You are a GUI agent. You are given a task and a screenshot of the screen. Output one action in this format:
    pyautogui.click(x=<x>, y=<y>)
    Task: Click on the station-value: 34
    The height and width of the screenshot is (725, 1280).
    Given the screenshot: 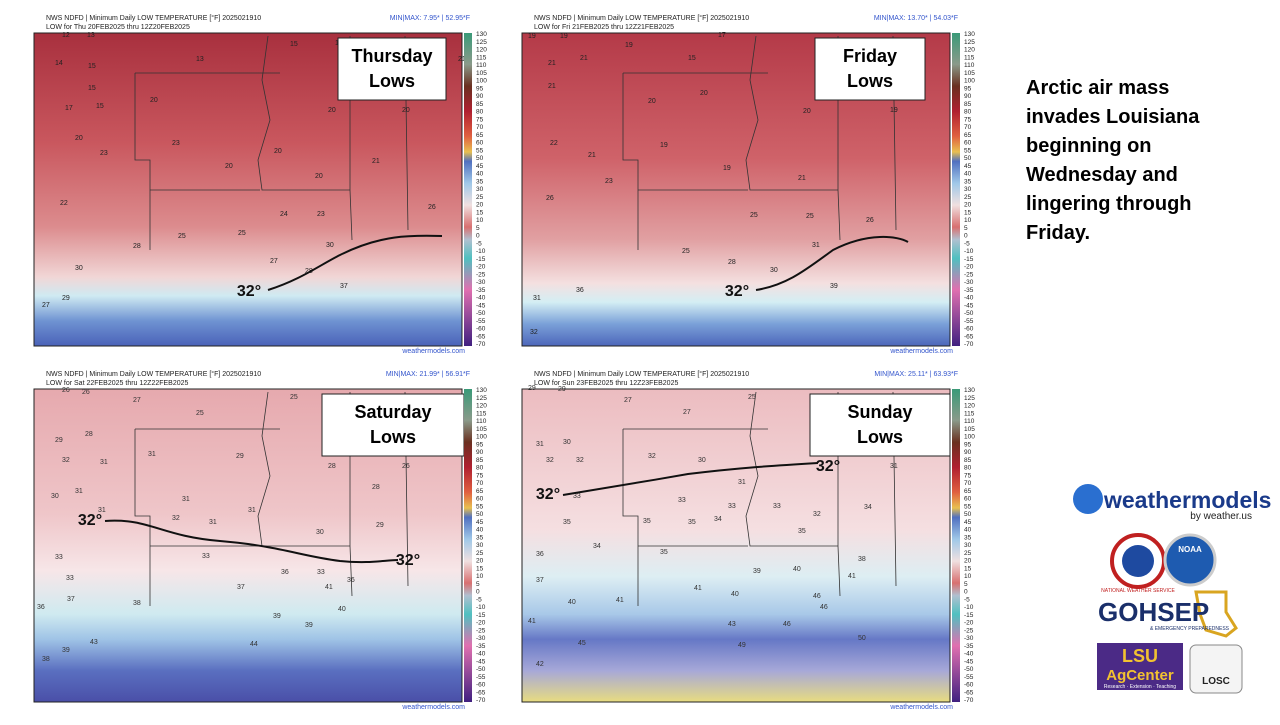 What is the action you would take?
    pyautogui.click(x=597, y=546)
    